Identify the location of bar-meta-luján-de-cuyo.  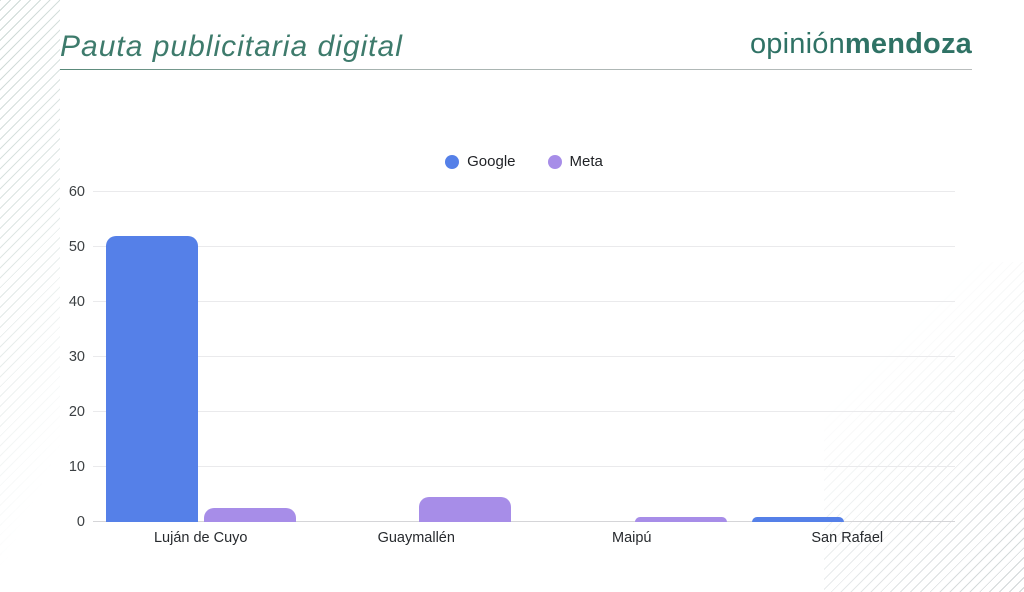
(249, 515).